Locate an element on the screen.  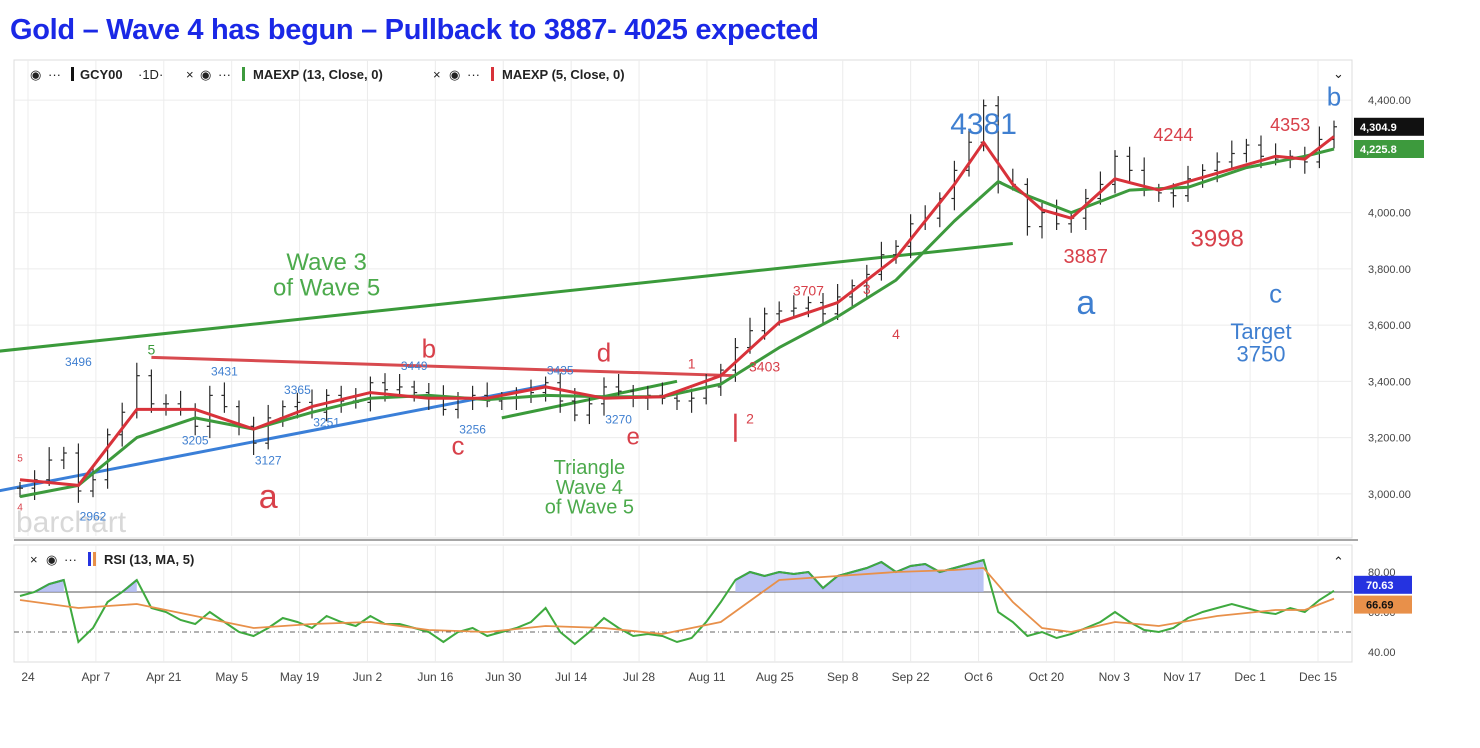
y-tick-label: 3,200.00 is located at coordinates (1389, 439).